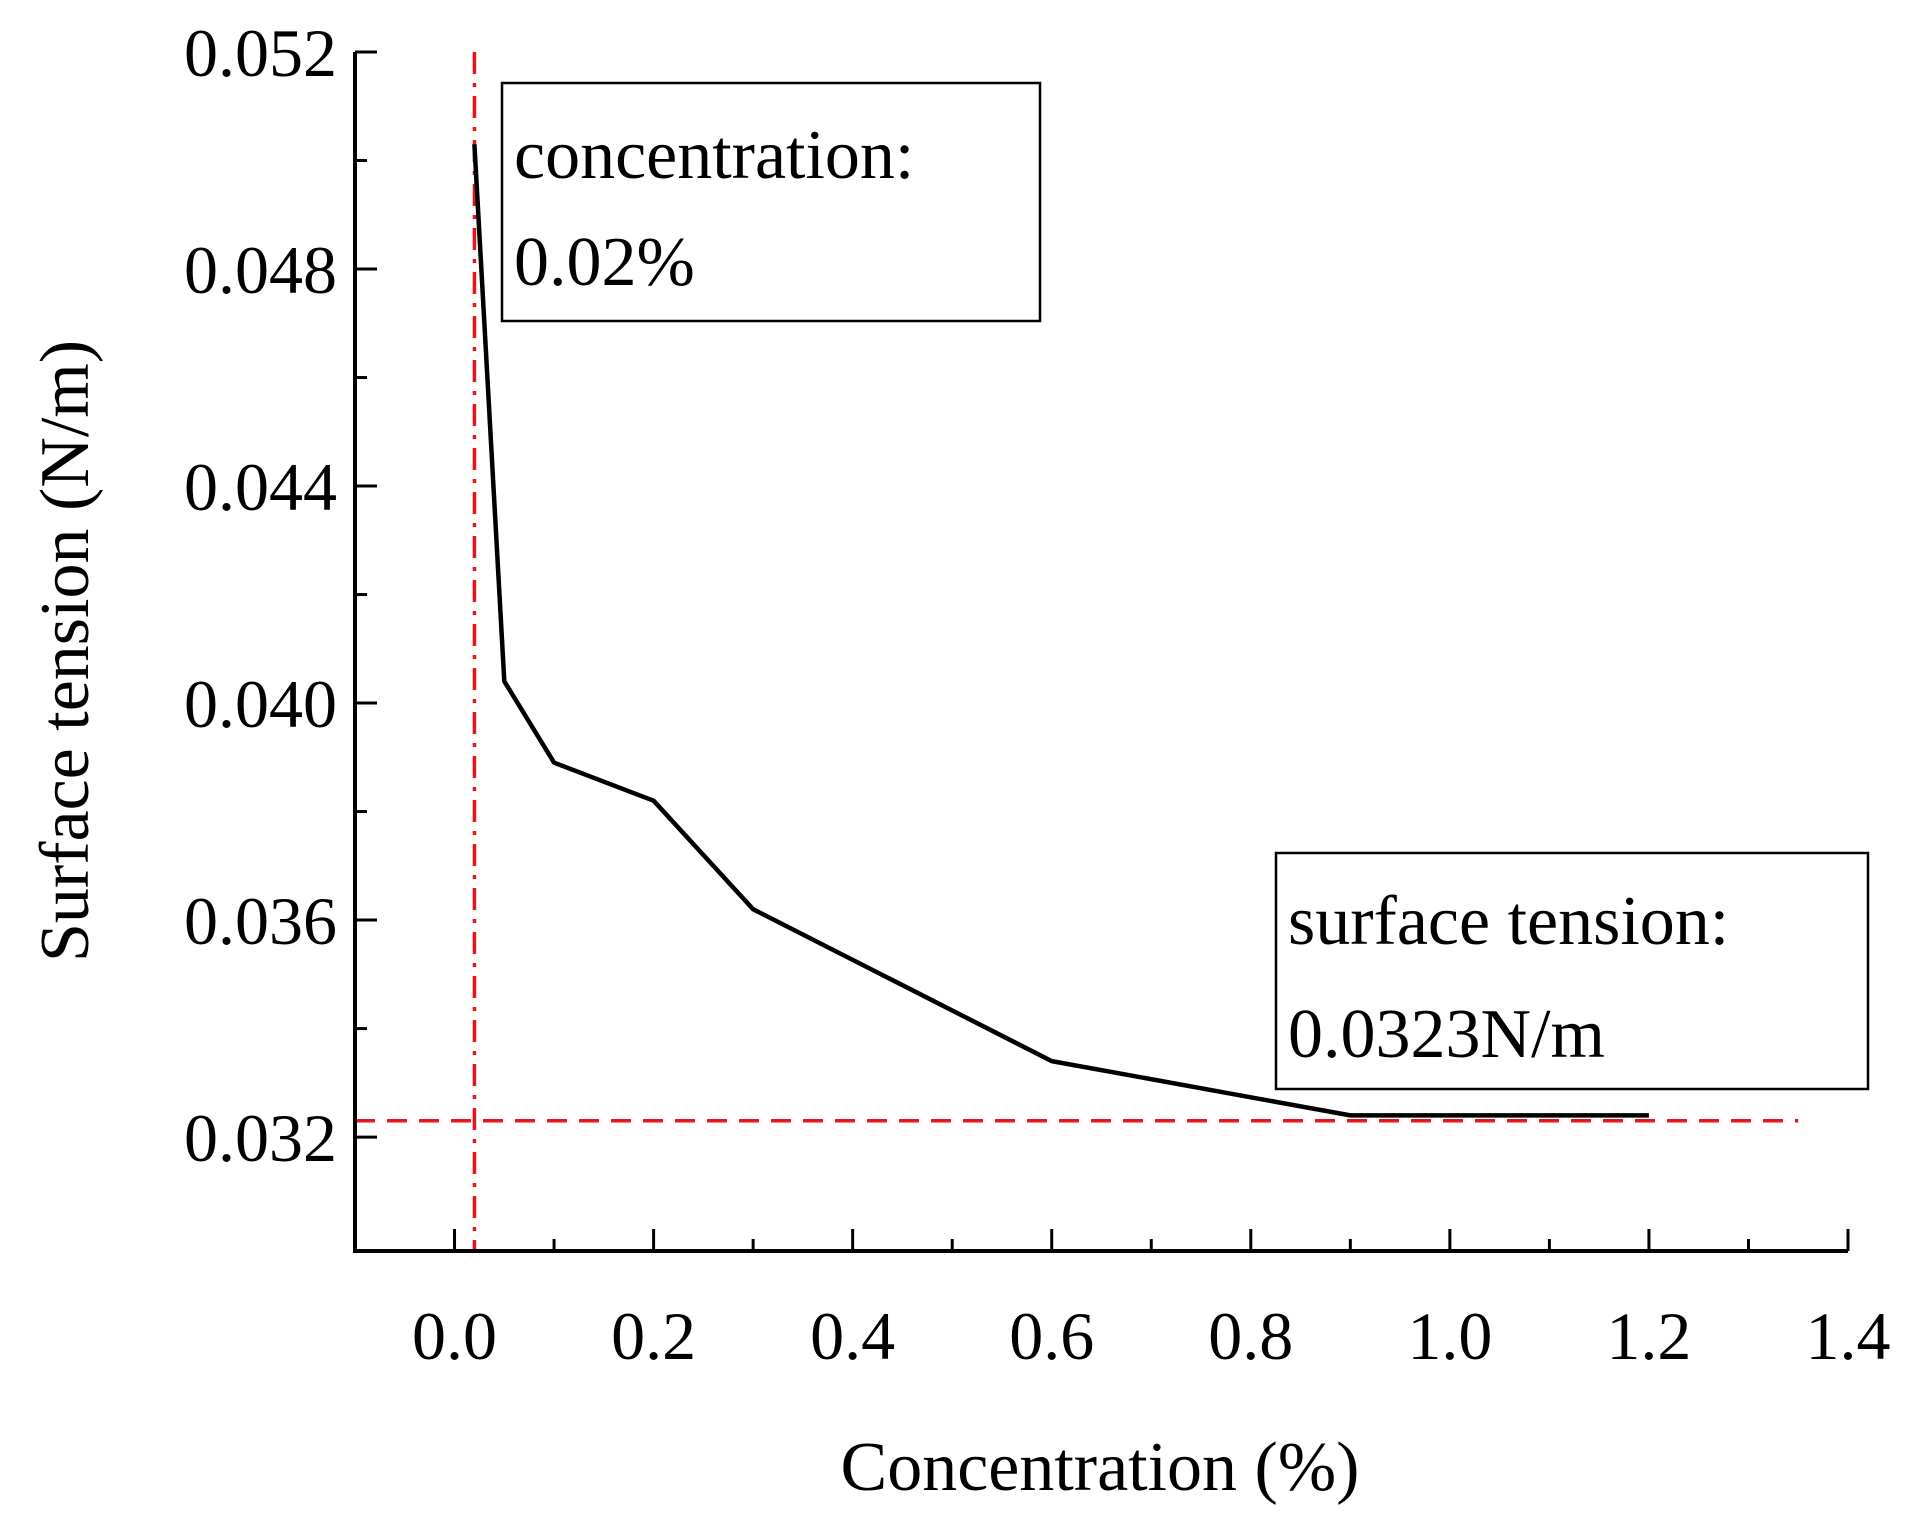 The height and width of the screenshot is (1525, 1909). Describe the element at coordinates (1100, 1467) in the screenshot. I see `x-axis-title: Concentration (%)` at that location.